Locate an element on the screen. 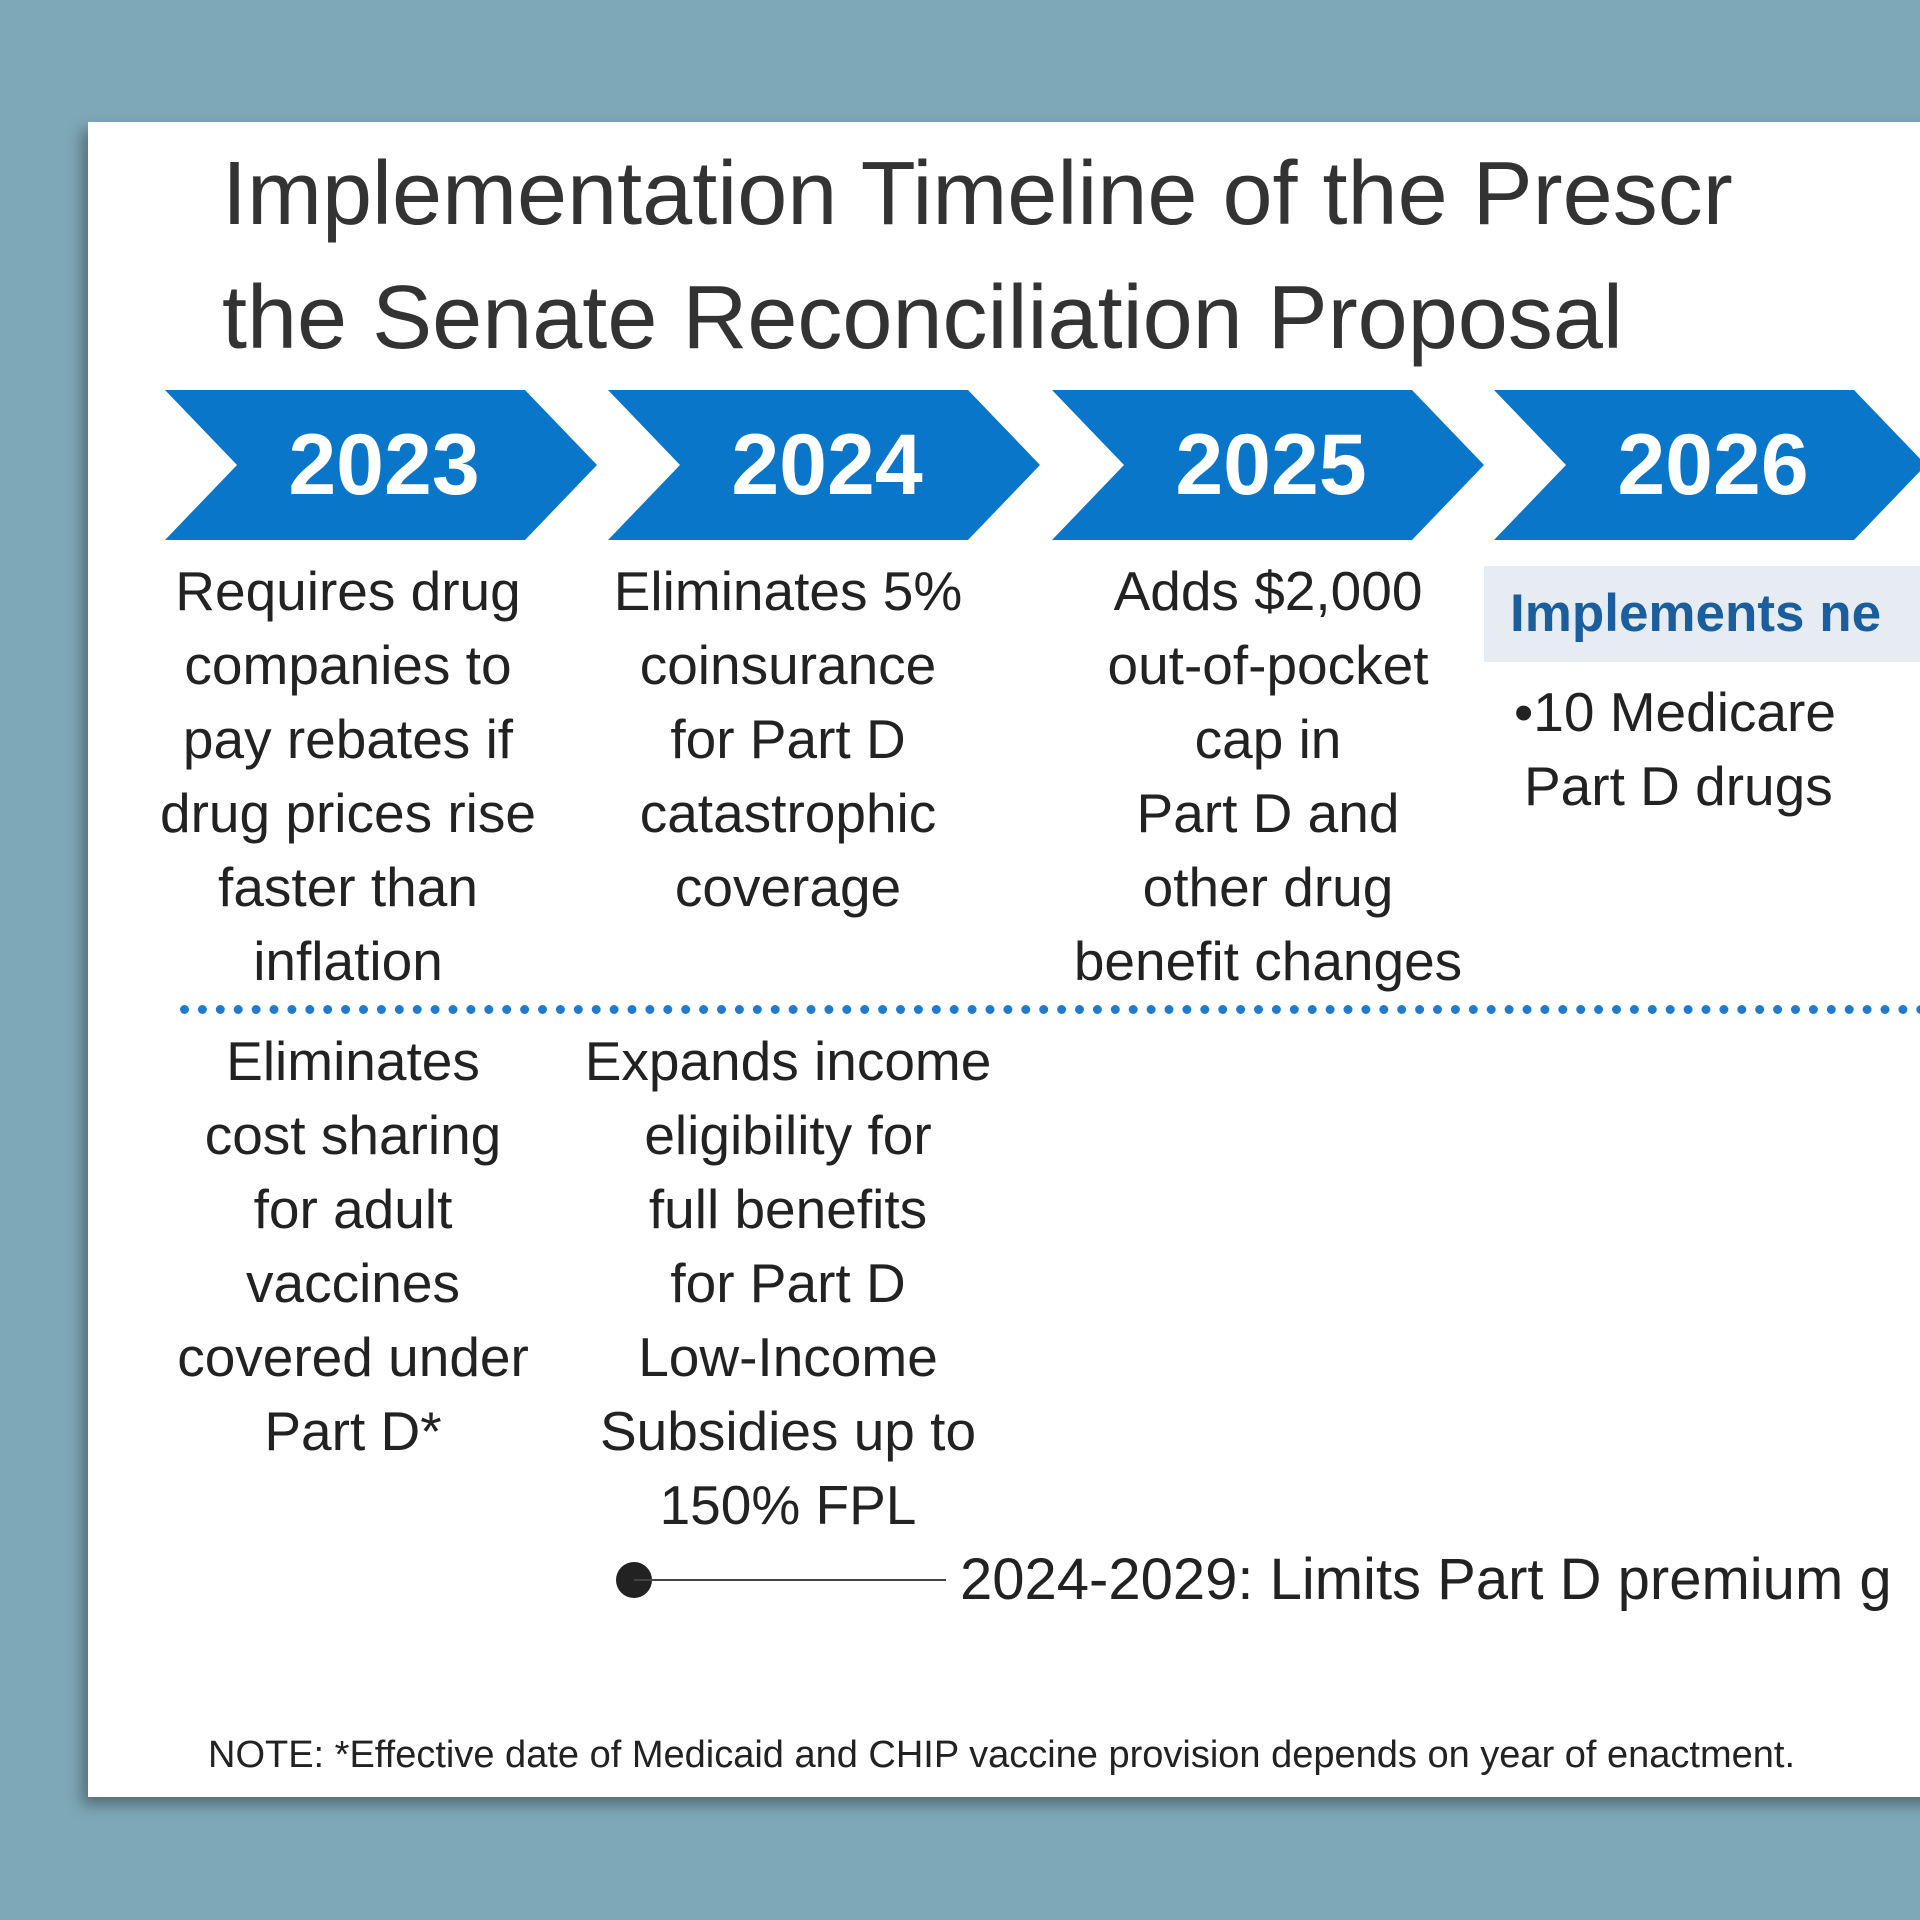 The width and height of the screenshot is (1920, 1920). text-line: Eliminates is located at coordinates (353, 1061).